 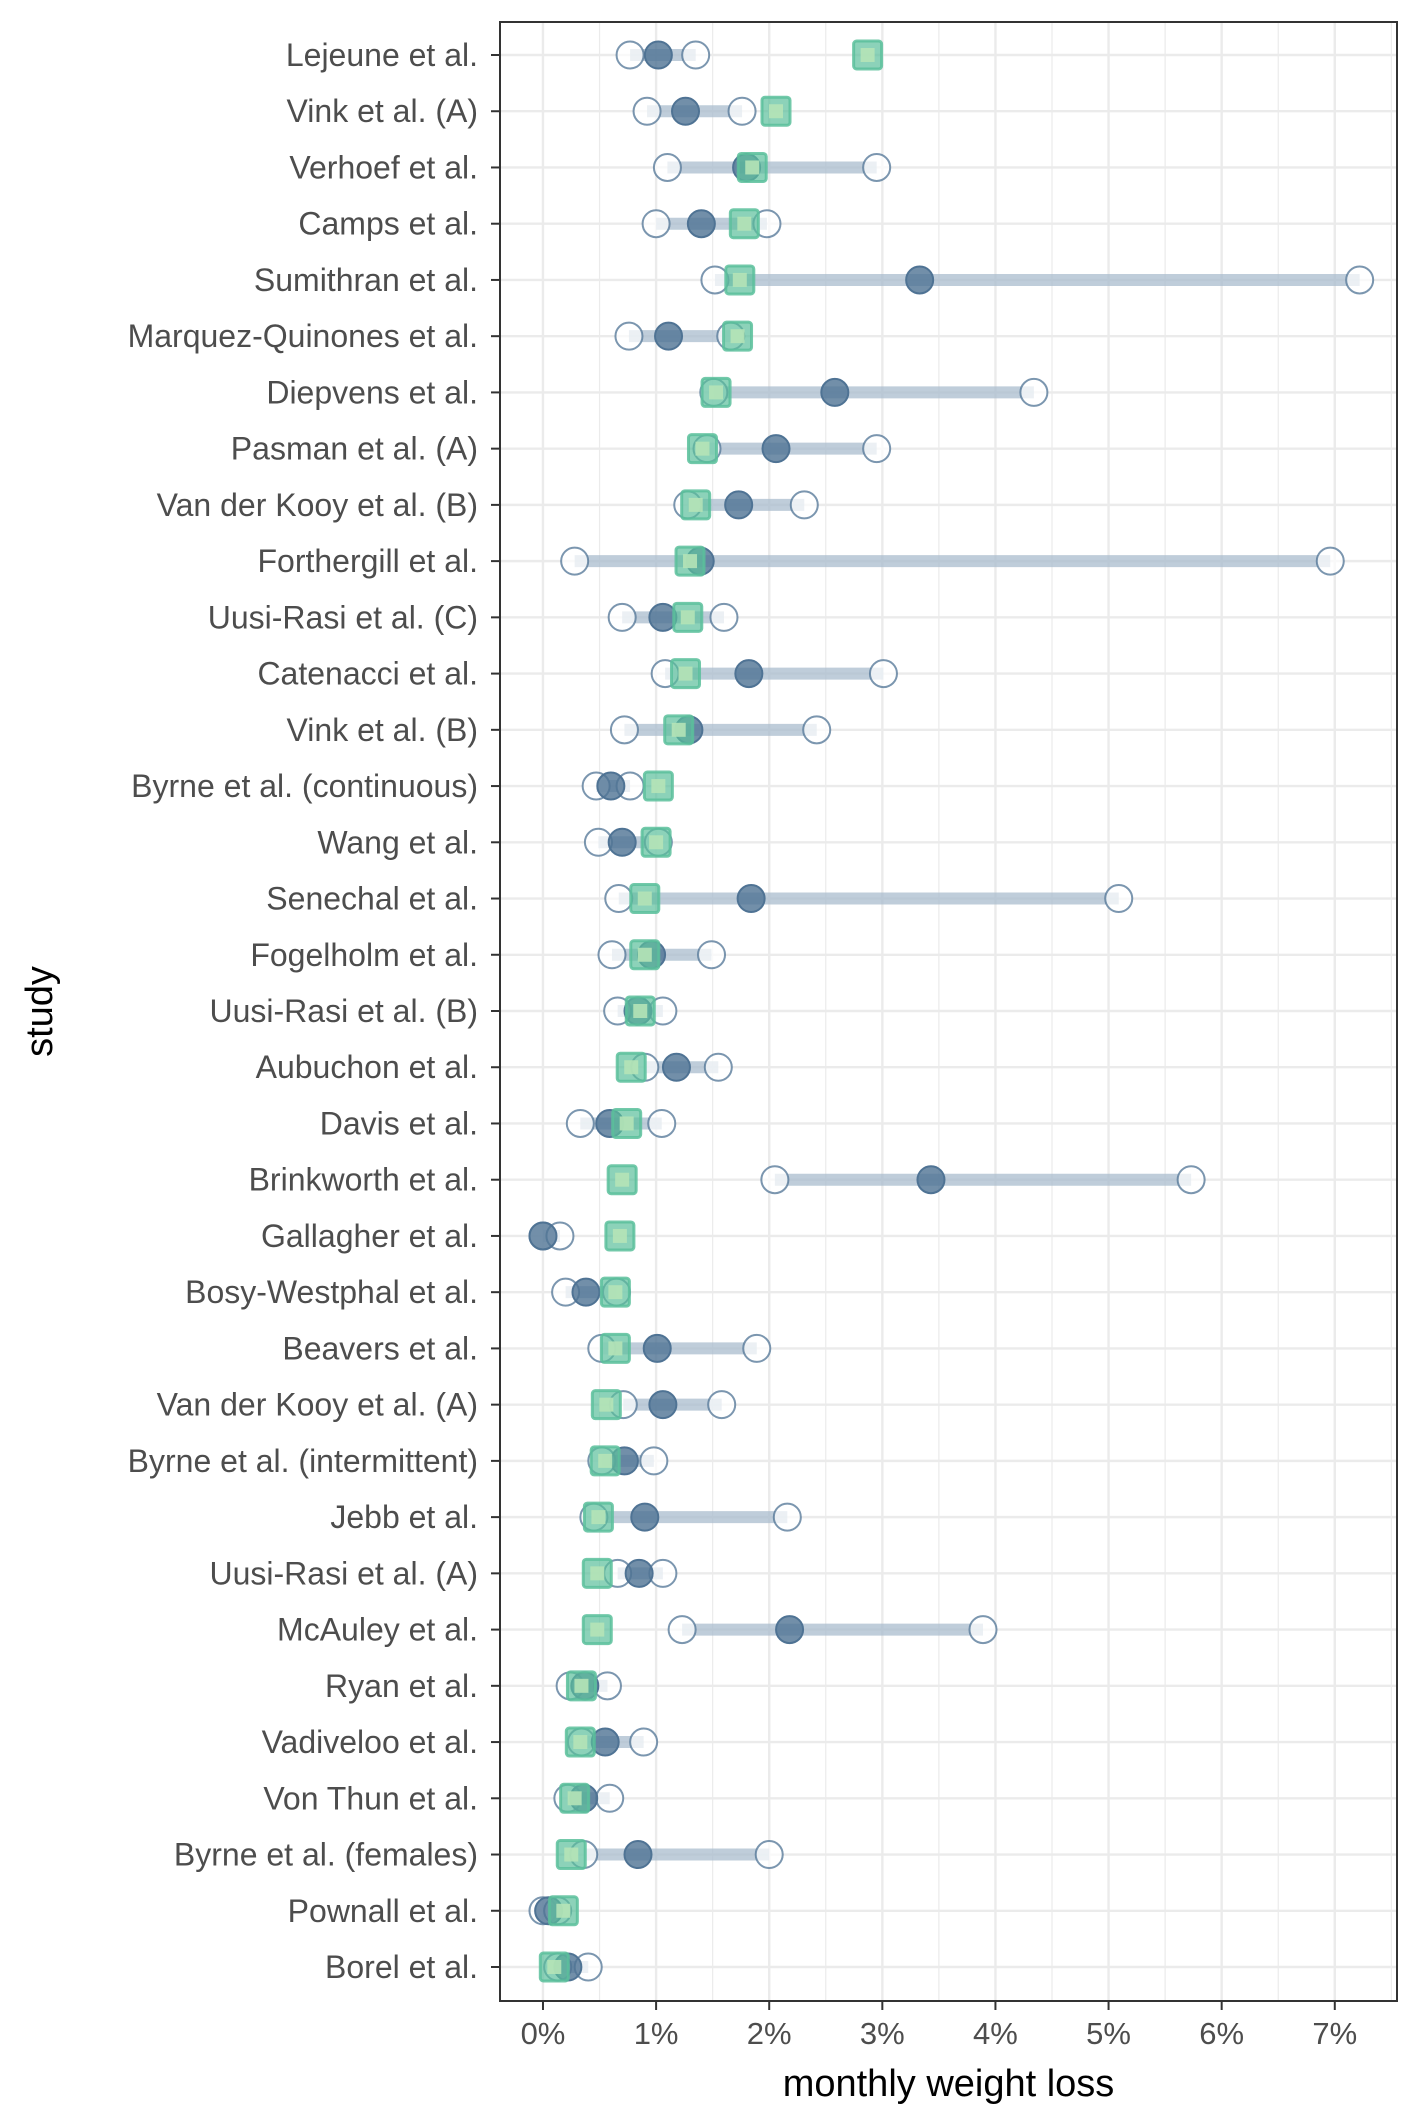 What do you see at coordinates (399, 1123) in the screenshot?
I see `study-label: Davis et al.` at bounding box center [399, 1123].